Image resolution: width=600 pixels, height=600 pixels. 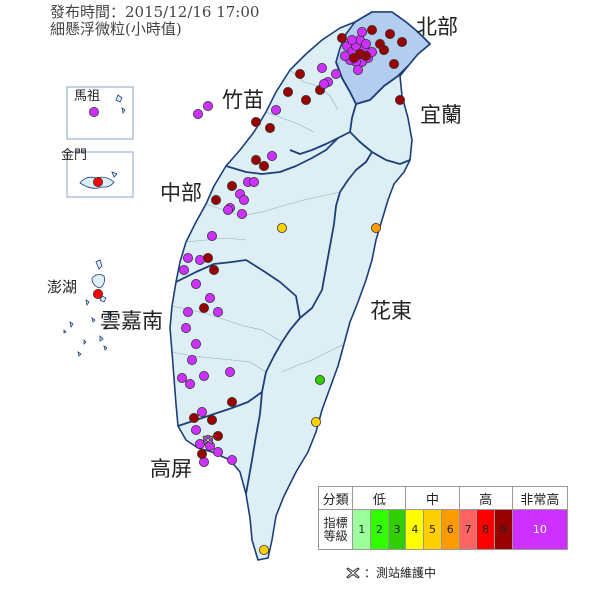 What do you see at coordinates (432, 498) in the screenshot?
I see `legend-mid-header: 中` at bounding box center [432, 498].